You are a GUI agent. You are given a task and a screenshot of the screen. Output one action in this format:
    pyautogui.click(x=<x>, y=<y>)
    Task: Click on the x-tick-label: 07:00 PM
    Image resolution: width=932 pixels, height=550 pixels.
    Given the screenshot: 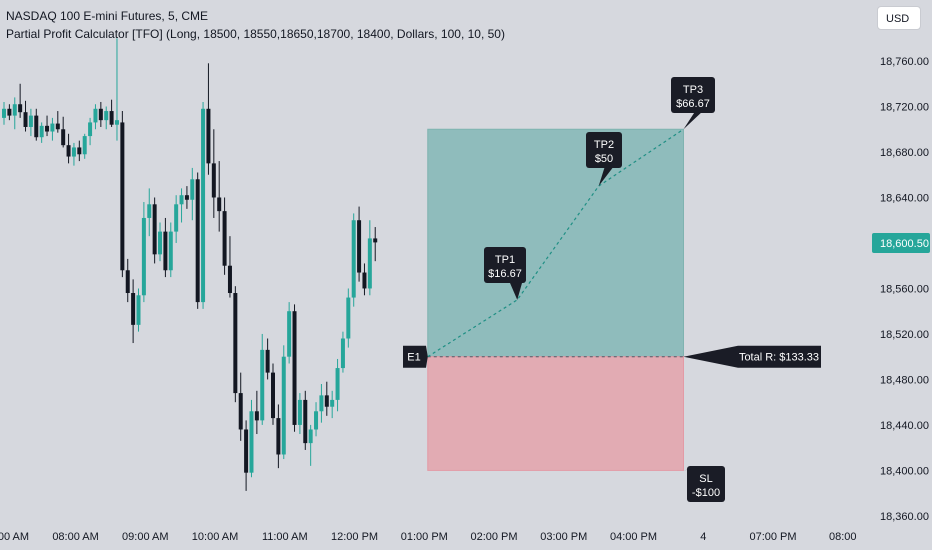 What is the action you would take?
    pyautogui.click(x=772, y=537)
    